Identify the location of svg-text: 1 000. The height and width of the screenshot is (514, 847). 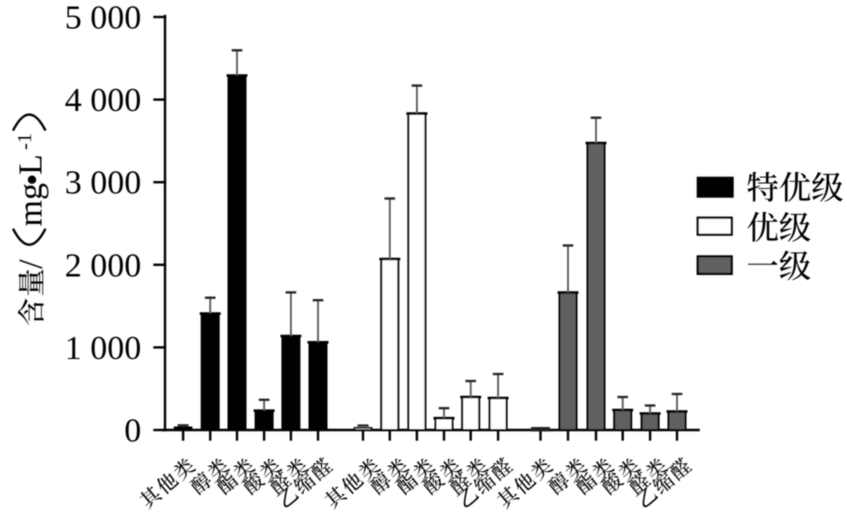
(103, 348).